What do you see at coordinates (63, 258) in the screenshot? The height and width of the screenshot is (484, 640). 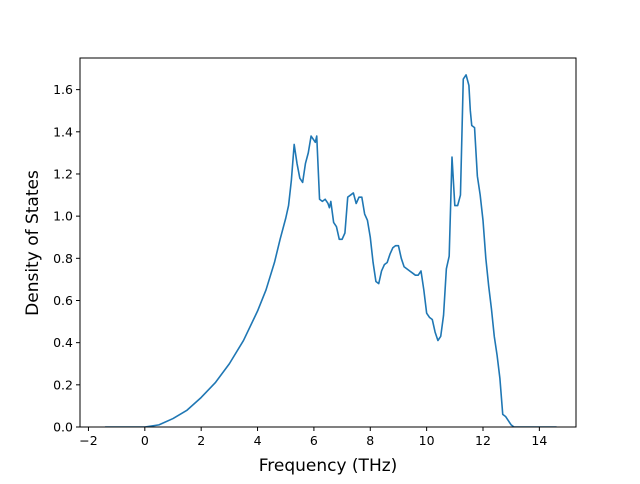 I see `y-tick-label: 0.8` at bounding box center [63, 258].